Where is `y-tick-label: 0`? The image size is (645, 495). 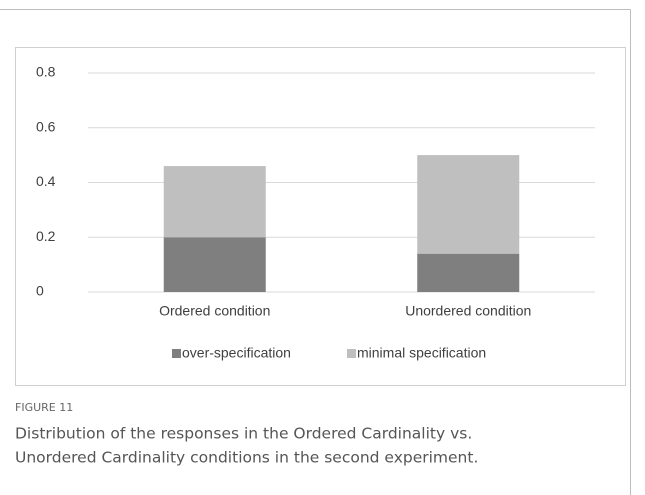
y-tick-label: 0 is located at coordinates (40, 291).